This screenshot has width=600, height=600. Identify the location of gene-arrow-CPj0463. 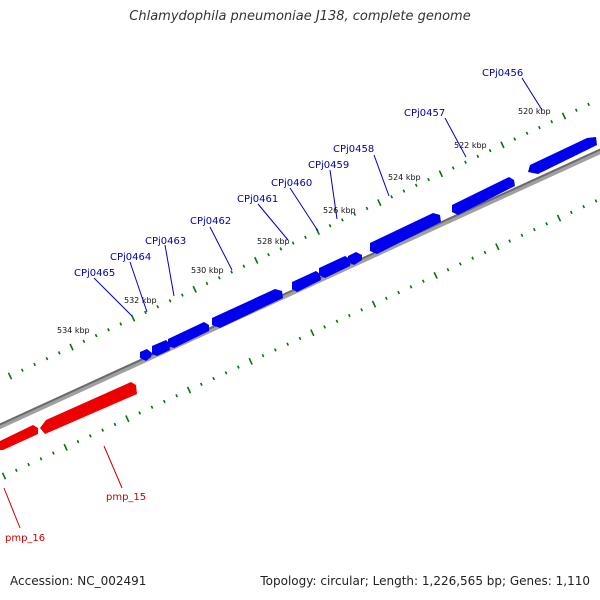
(188, 335).